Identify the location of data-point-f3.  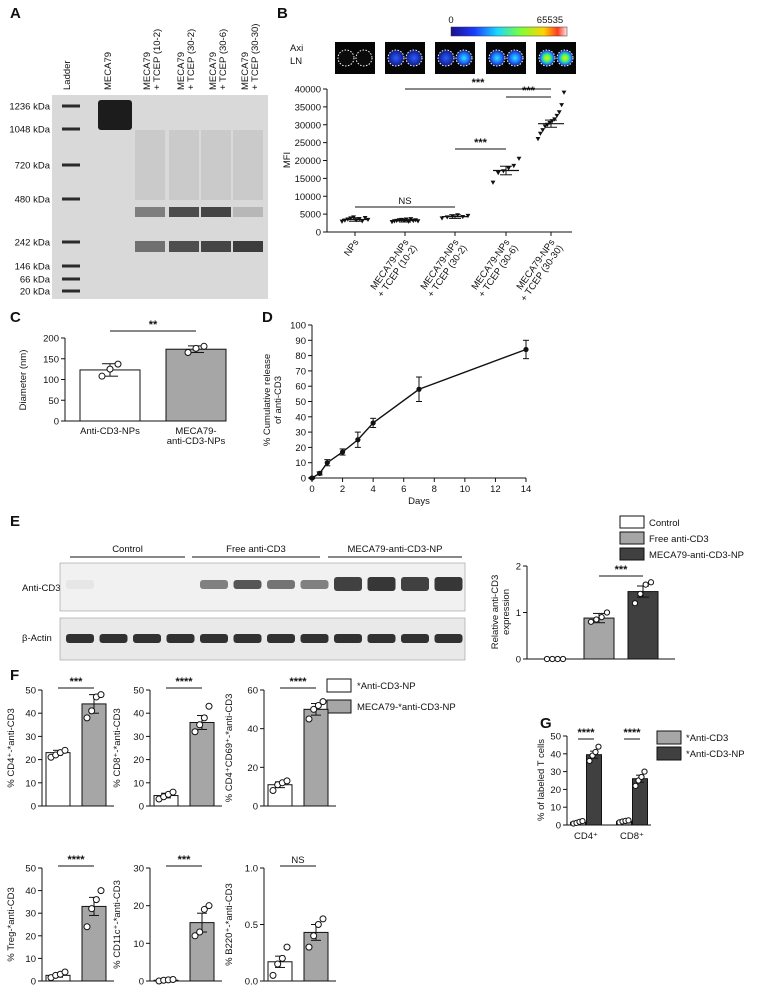
(273, 791).